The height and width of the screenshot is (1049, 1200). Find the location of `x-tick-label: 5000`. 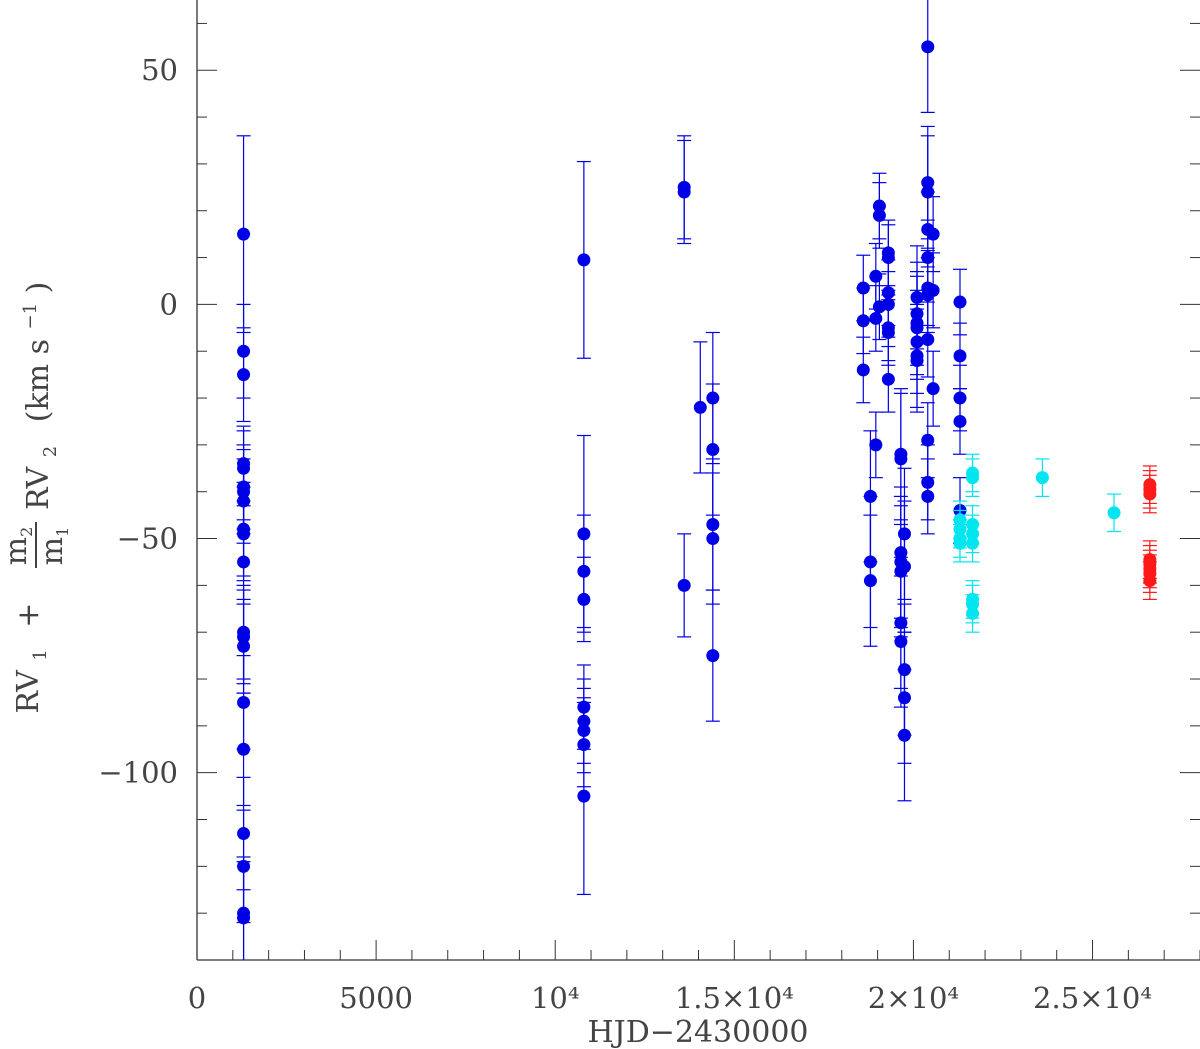

x-tick-label: 5000 is located at coordinates (376, 998).